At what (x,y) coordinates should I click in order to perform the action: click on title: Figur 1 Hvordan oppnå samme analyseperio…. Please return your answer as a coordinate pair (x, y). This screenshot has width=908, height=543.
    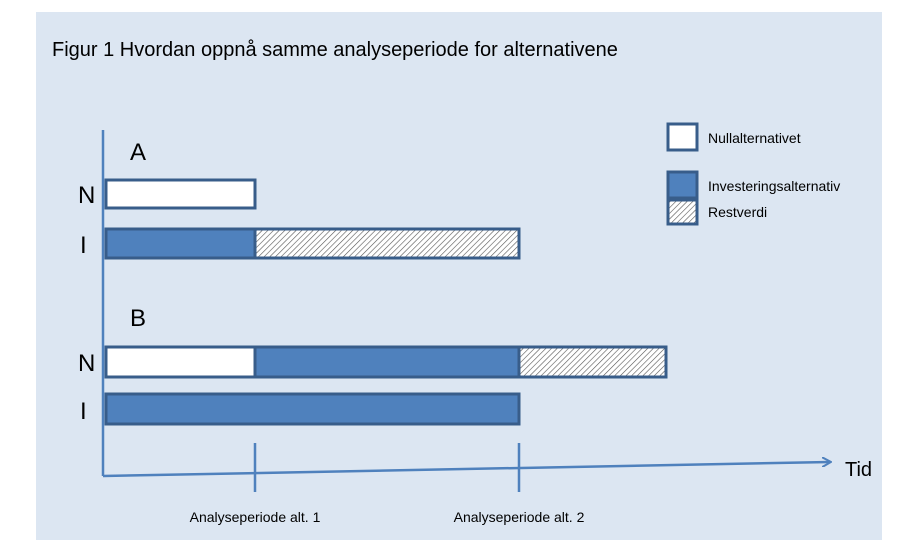
    Looking at the image, I should click on (335, 50).